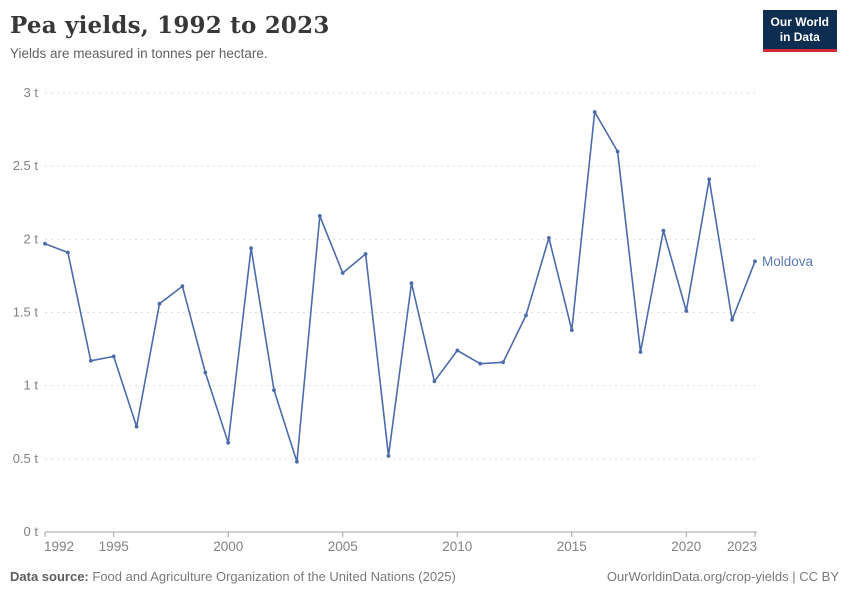  What do you see at coordinates (400, 543) in the screenshot?
I see `x-axis: 1992 1995 2000 2005 2010 2015 2020 2023` at bounding box center [400, 543].